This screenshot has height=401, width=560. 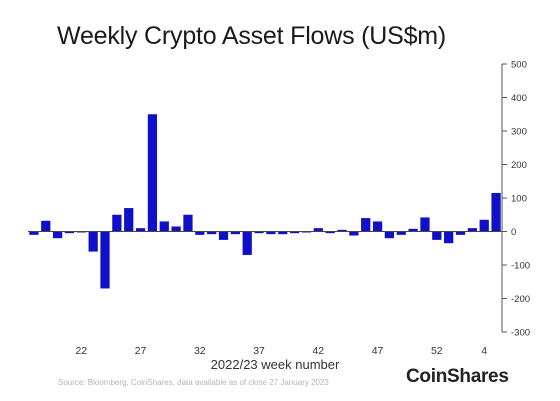 I want to click on x-tick-label: 52, so click(x=437, y=351).